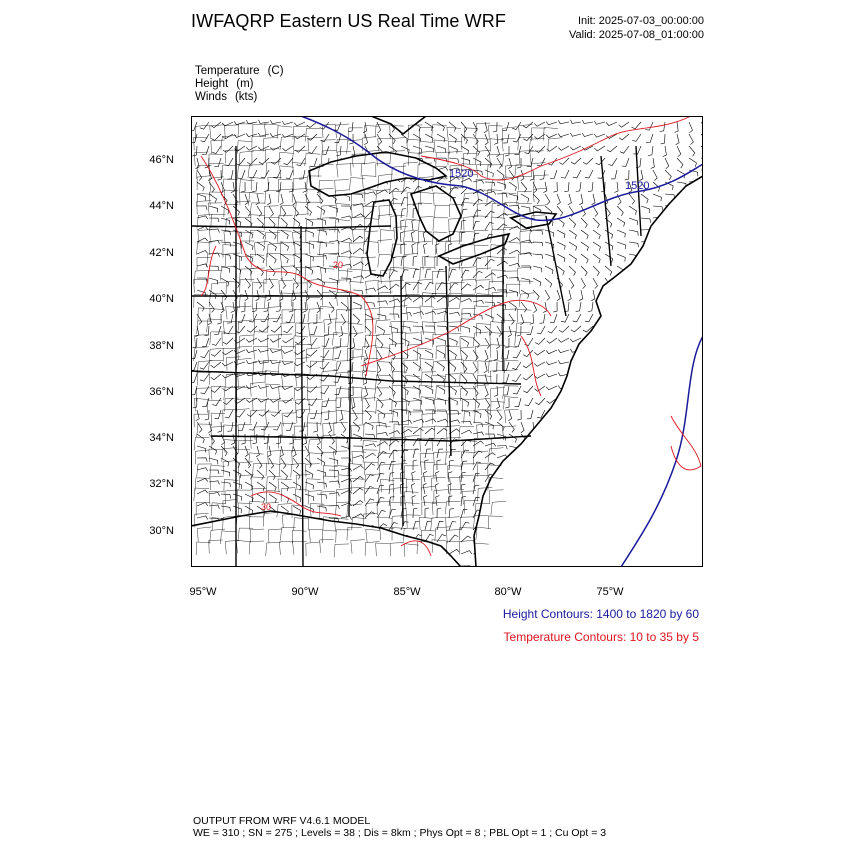 Image resolution: width=850 pixels, height=850 pixels. What do you see at coordinates (305, 592) in the screenshot?
I see `lon-label-90: 90°W` at bounding box center [305, 592].